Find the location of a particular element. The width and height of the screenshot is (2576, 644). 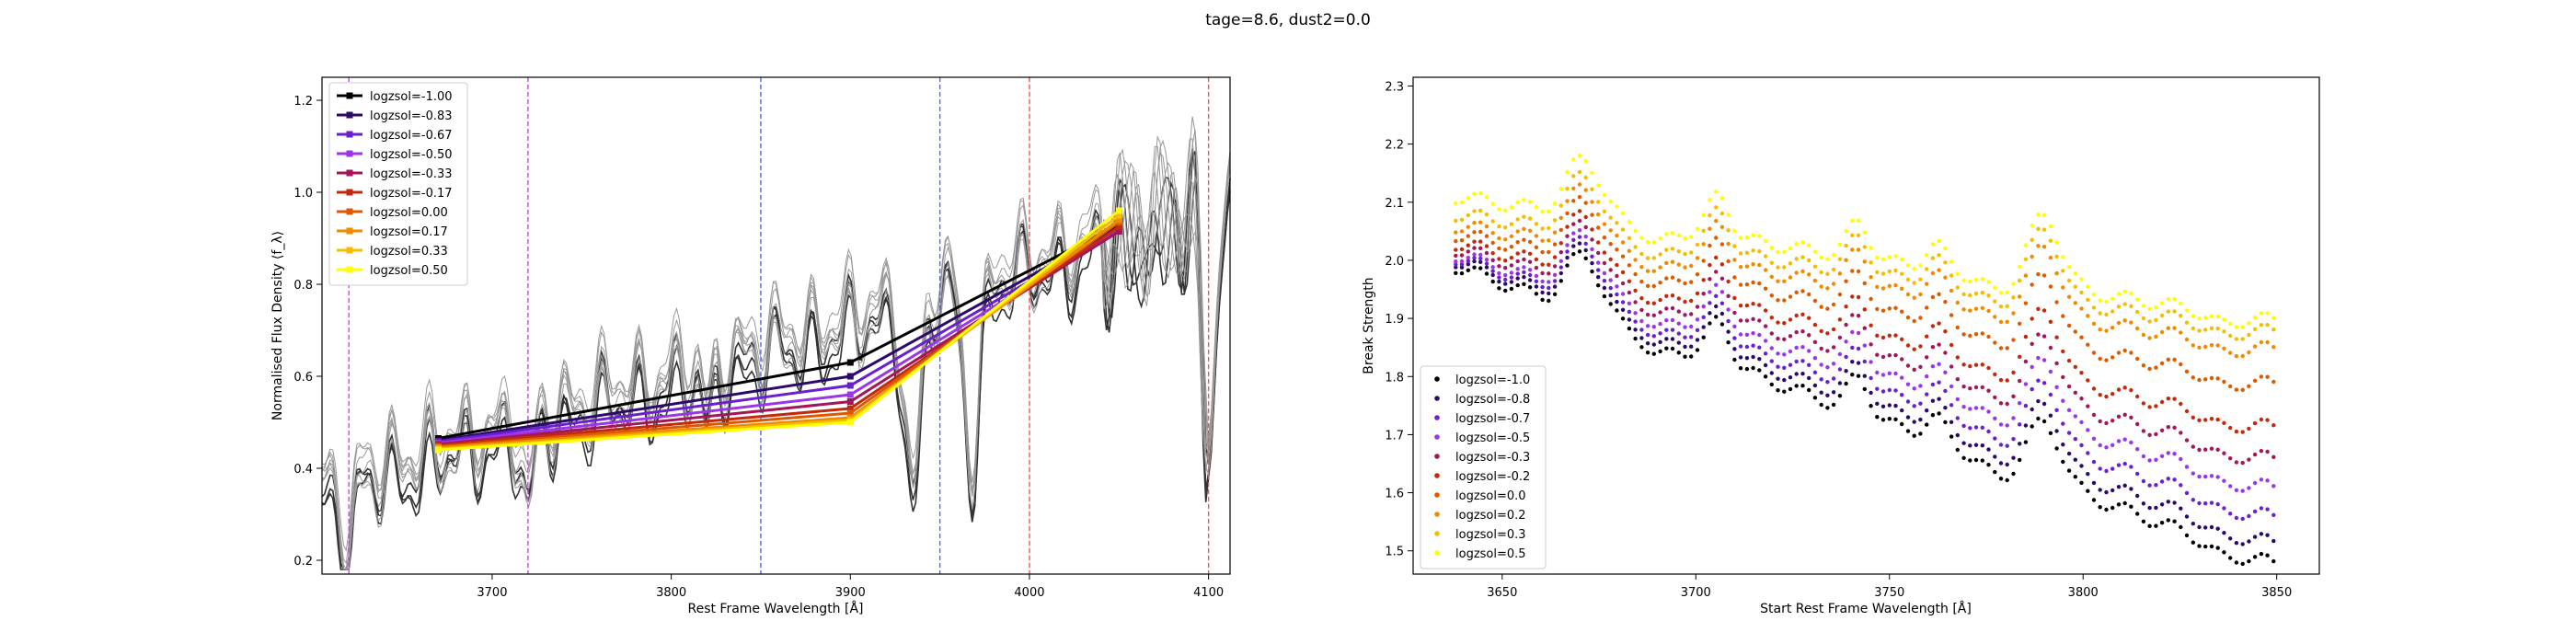

series-marker is located at coordinates (1118, 210).